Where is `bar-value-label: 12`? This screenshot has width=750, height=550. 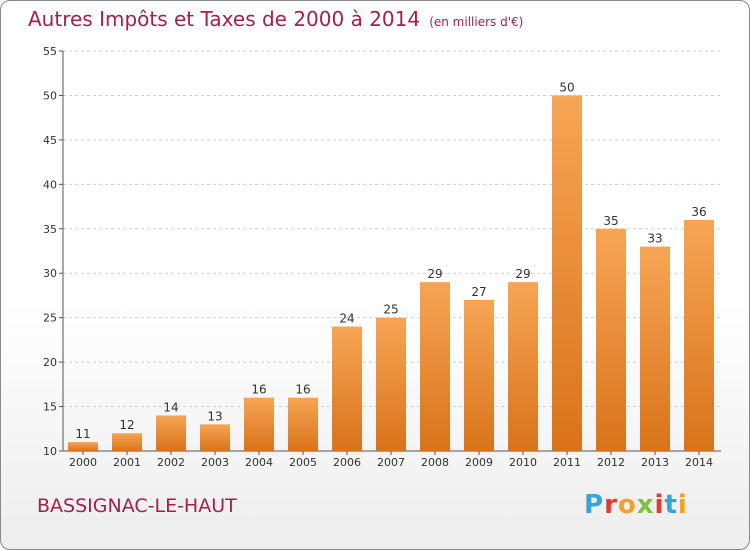
bar-value-label: 12 is located at coordinates (126, 425).